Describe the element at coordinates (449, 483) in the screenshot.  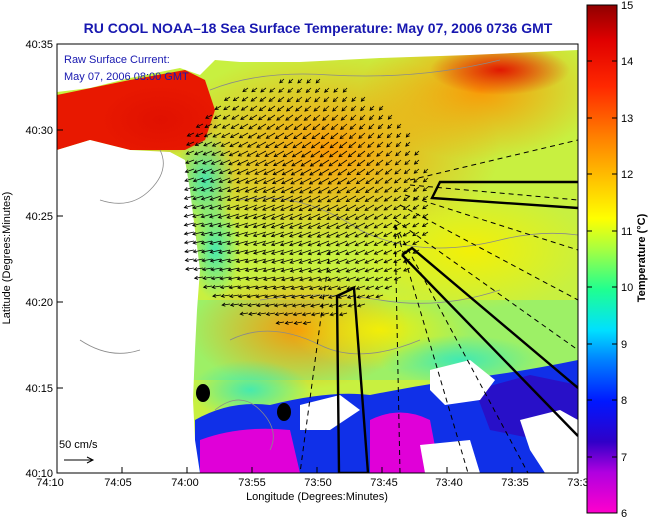
I see `x-tick-6: 73:40` at that location.